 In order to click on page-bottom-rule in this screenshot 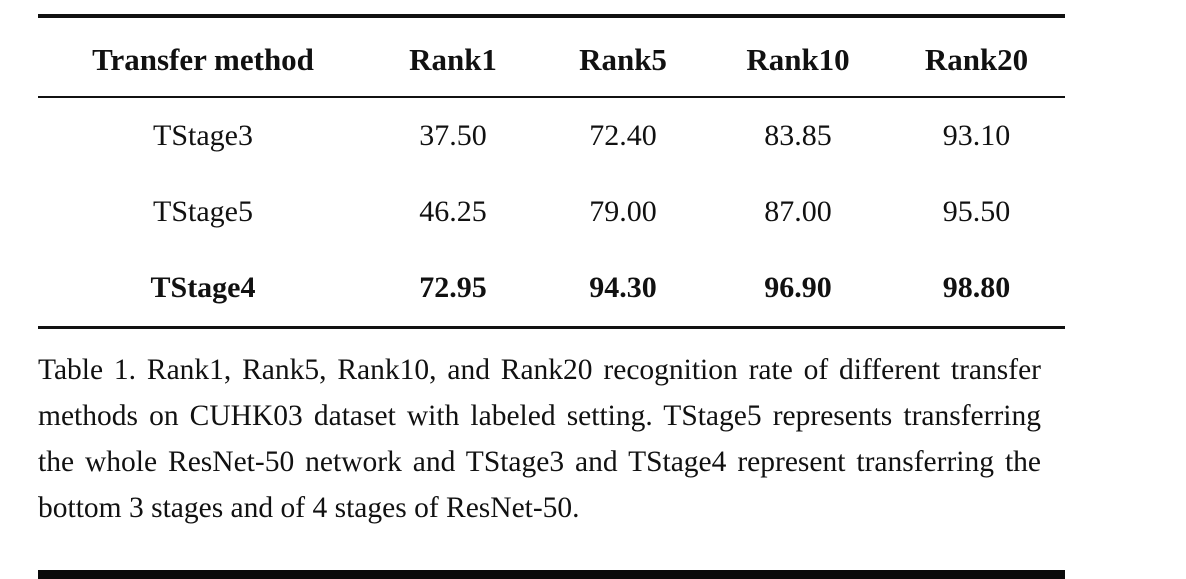, I will do `click(551, 574)`.